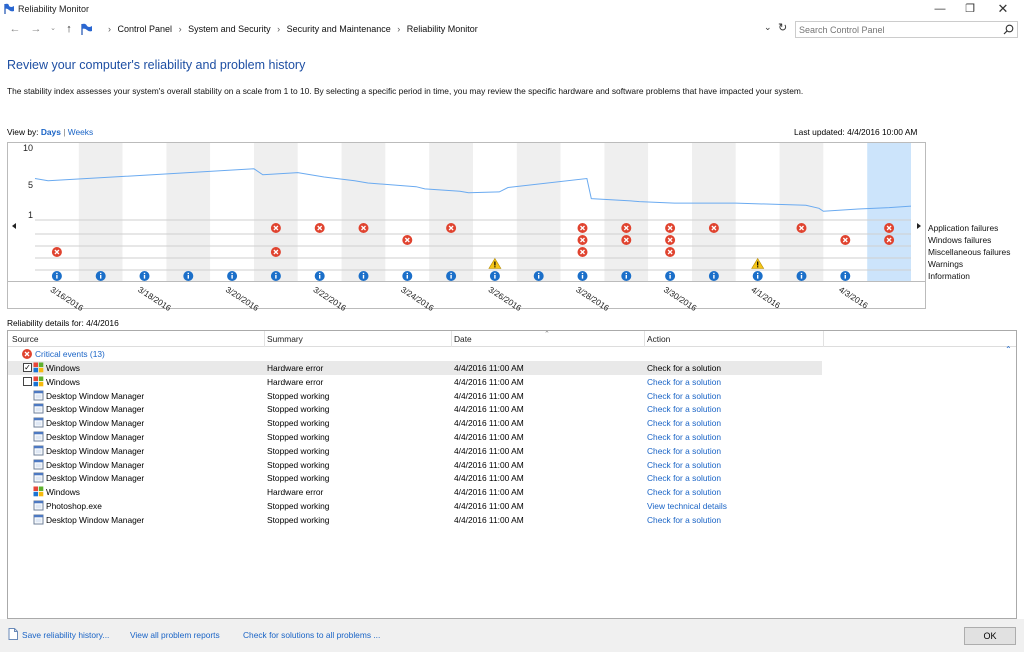 The width and height of the screenshot is (1024, 652). What do you see at coordinates (285, 339) in the screenshot?
I see `column-header-summary: Summary` at bounding box center [285, 339].